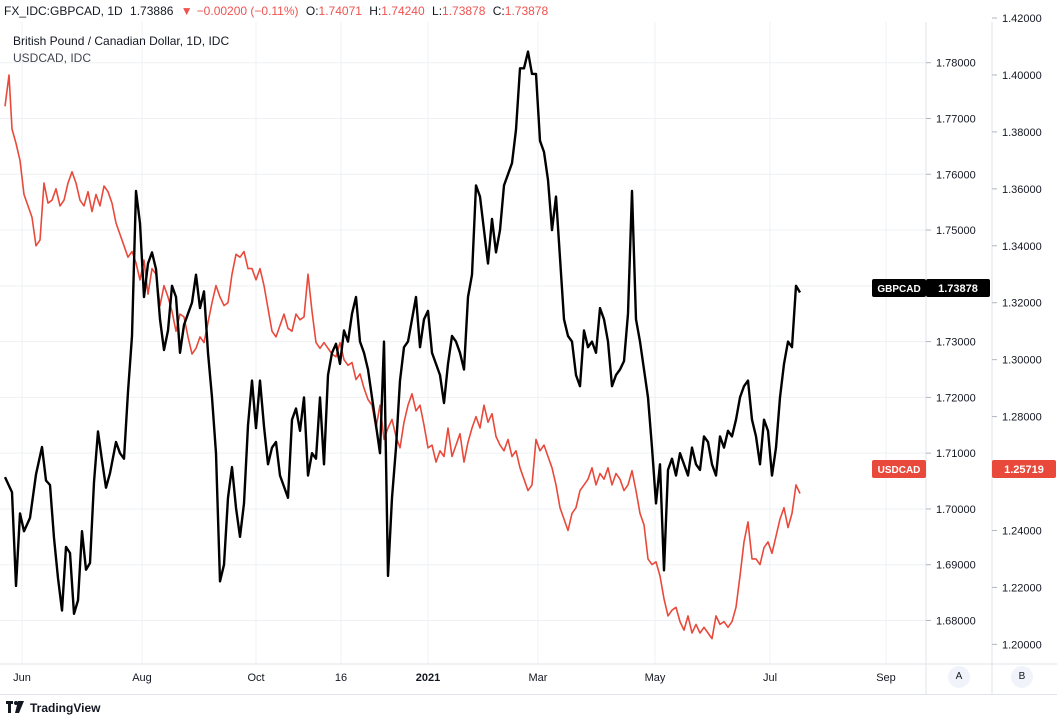  Describe the element at coordinates (1022, 76) in the screenshot. I see `right-axis-tick-label: 1.40000` at that location.